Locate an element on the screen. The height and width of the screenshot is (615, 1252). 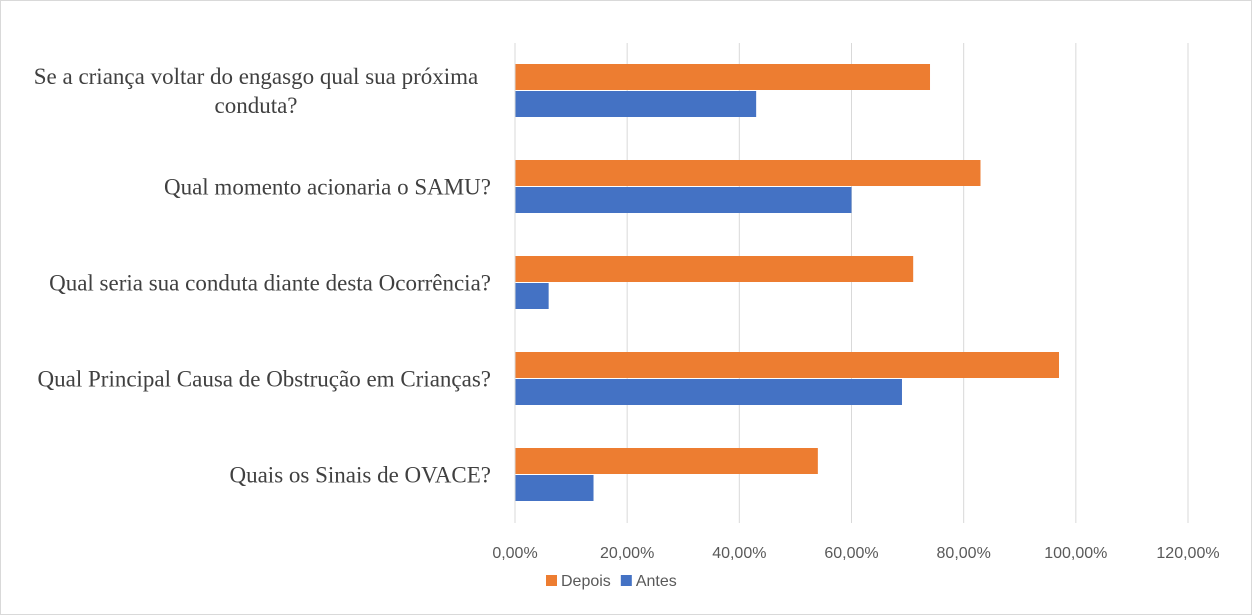
x-tick-label: 60,00% is located at coordinates (851, 553).